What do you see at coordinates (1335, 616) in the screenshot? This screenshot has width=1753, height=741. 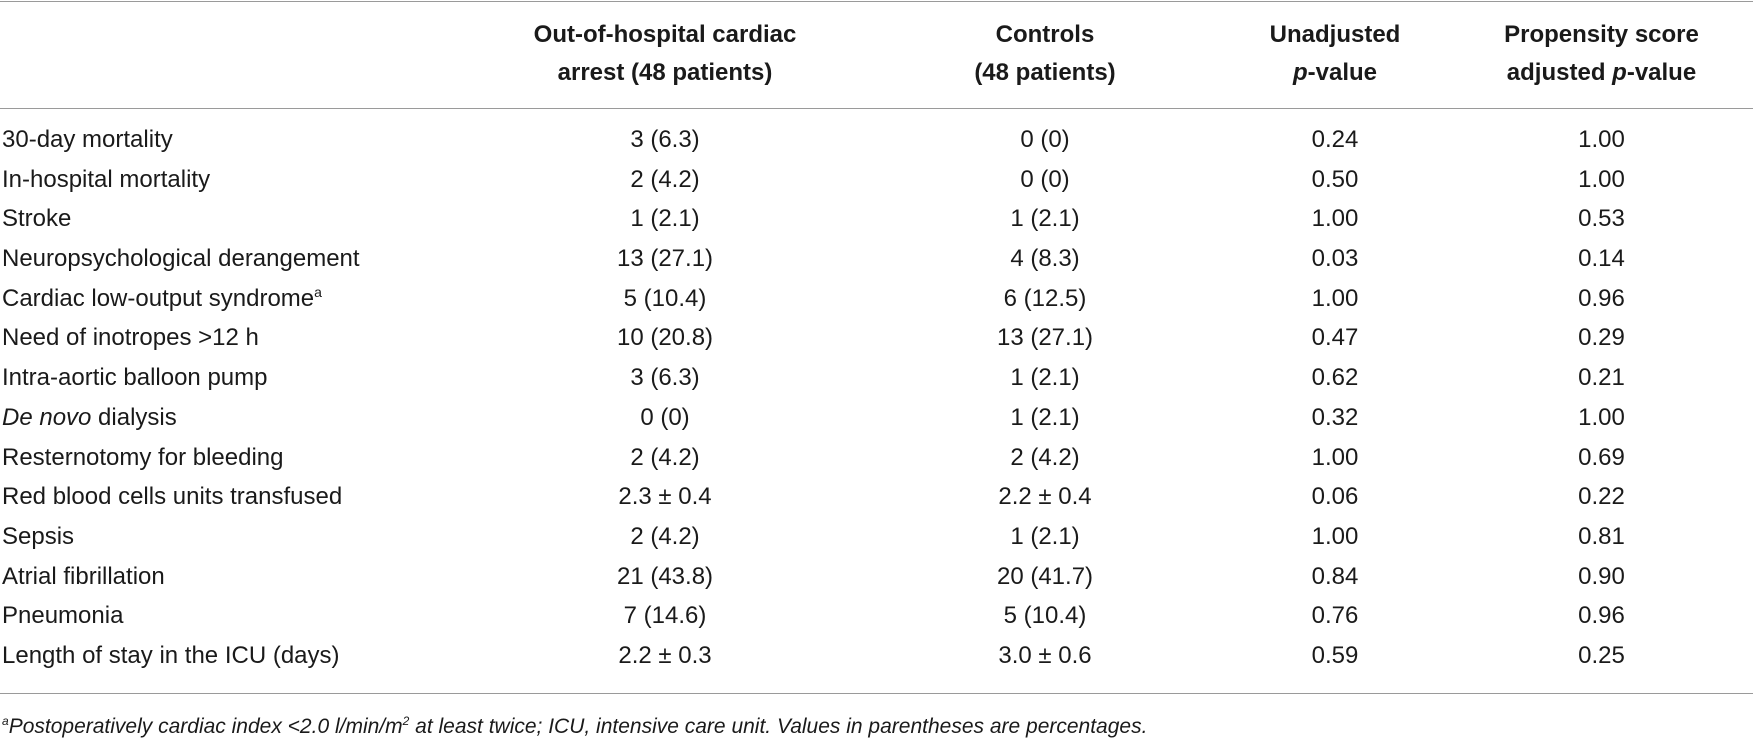 I see `cell-unadjusted-p: 0.76` at bounding box center [1335, 616].